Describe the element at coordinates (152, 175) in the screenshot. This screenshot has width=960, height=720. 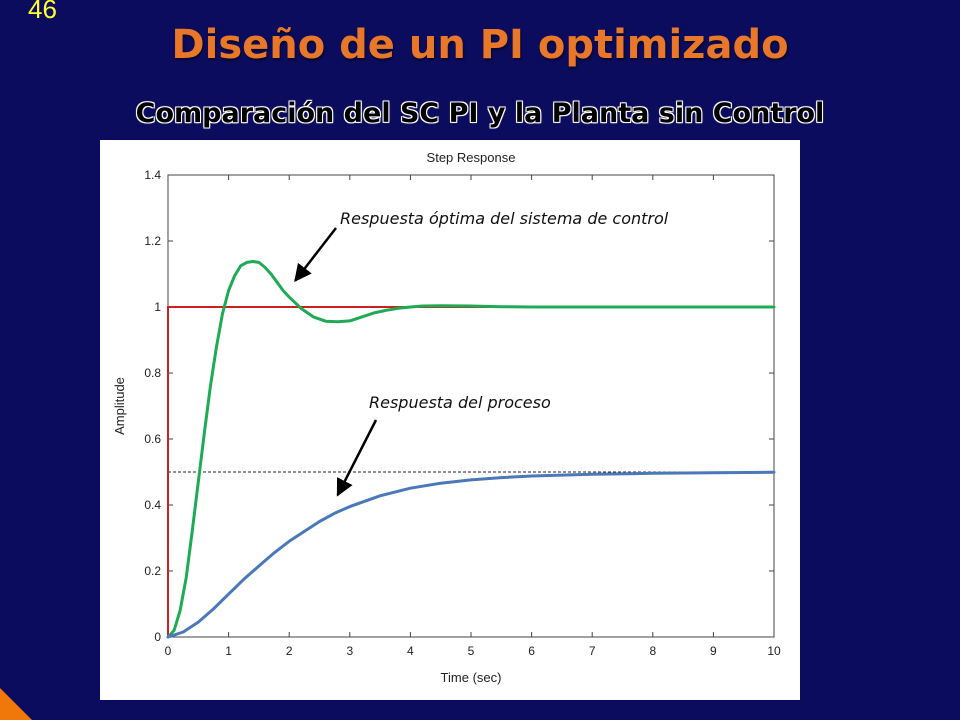
I see `y-tick-label: 1.4` at that location.